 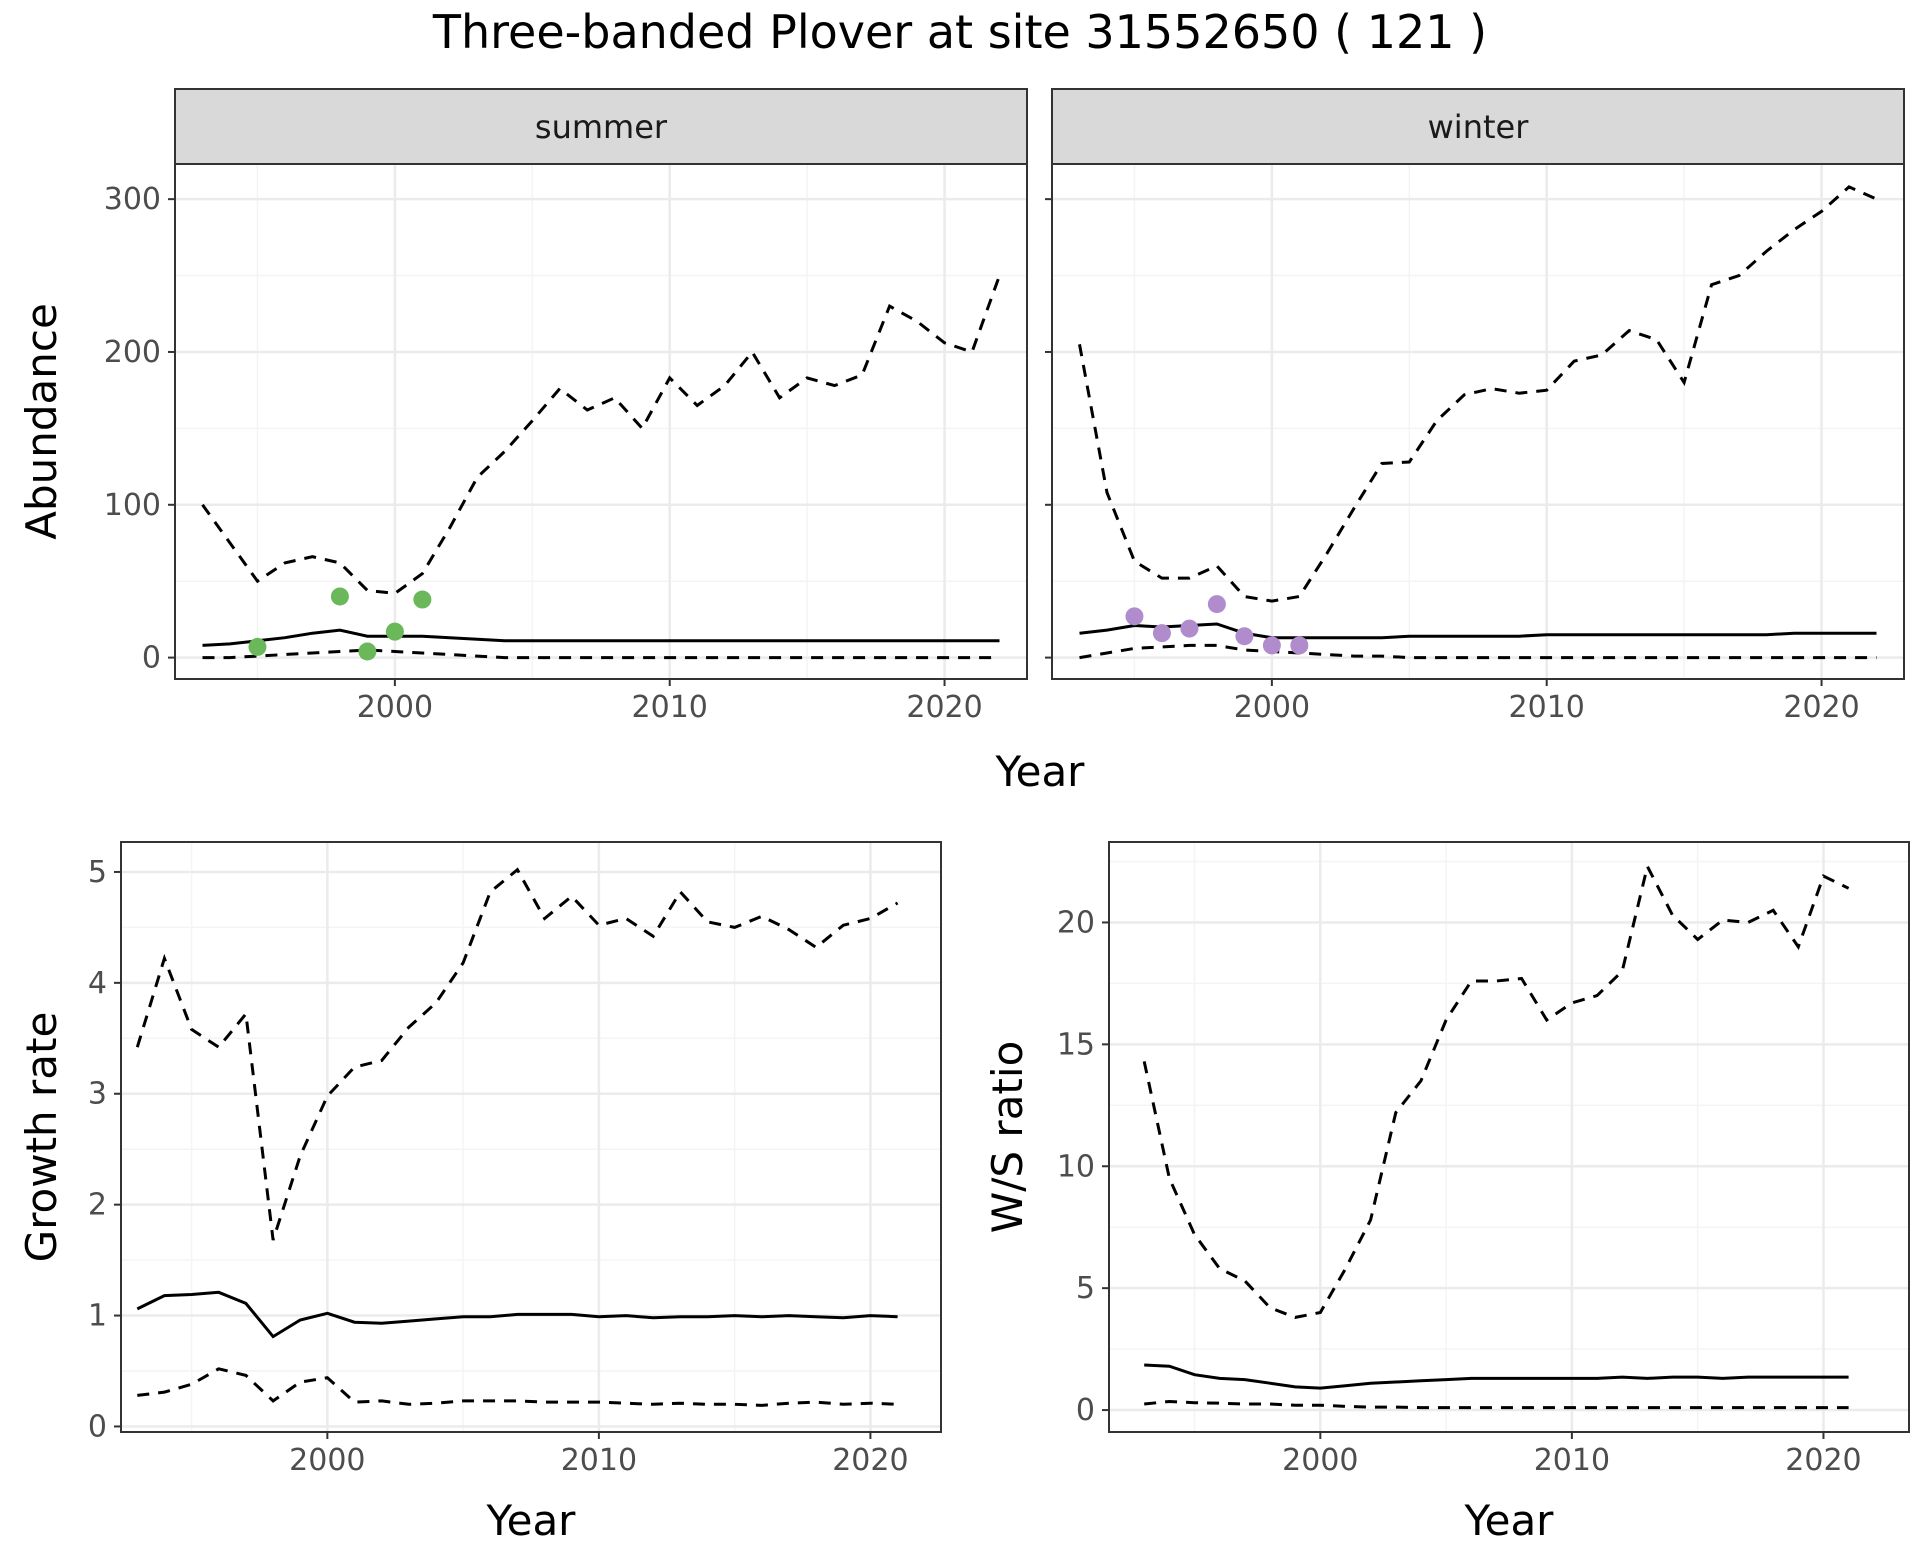 I want to click on y-tick-label: 1, so click(x=97, y=1316).